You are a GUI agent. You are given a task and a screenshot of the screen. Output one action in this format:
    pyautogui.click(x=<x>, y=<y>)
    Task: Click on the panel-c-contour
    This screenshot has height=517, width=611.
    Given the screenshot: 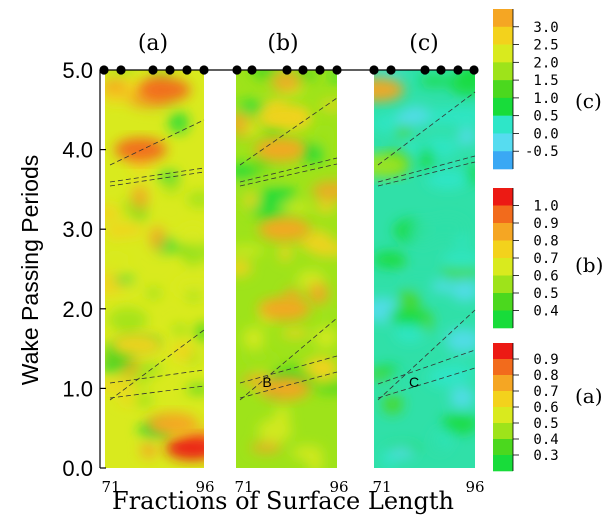 What is the action you would take?
    pyautogui.click(x=424, y=269)
    